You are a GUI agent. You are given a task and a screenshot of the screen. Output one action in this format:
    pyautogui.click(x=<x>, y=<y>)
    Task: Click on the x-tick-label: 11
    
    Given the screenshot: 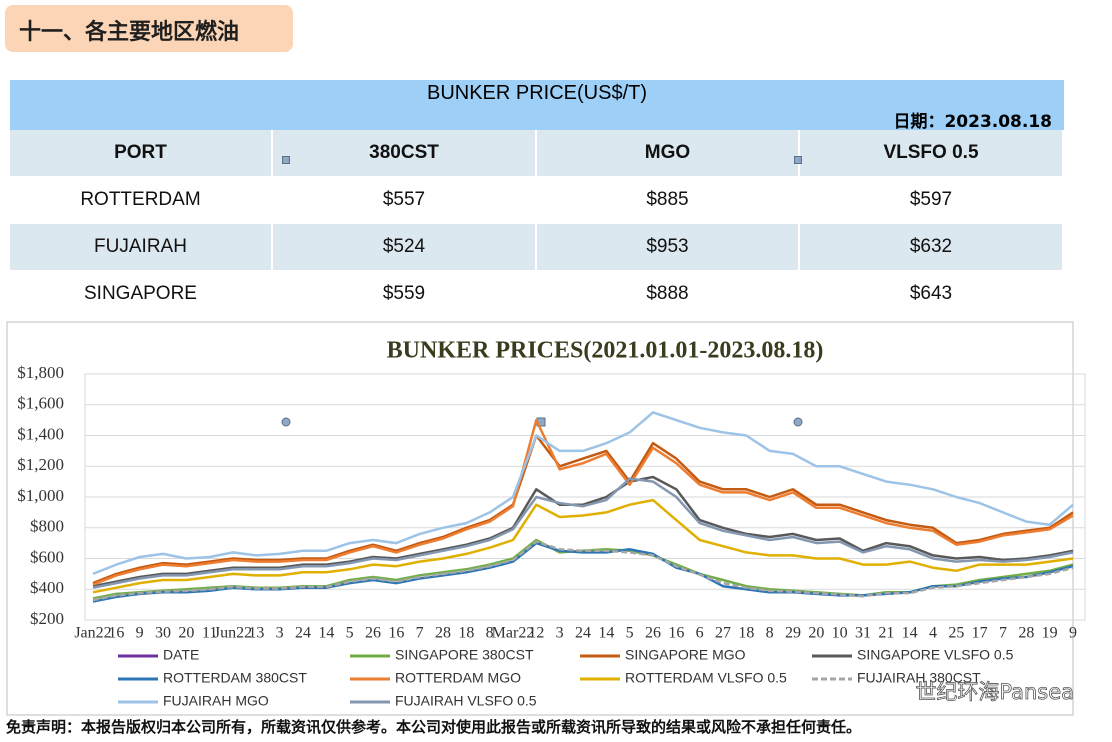 What is the action you would take?
    pyautogui.click(x=209, y=633)
    